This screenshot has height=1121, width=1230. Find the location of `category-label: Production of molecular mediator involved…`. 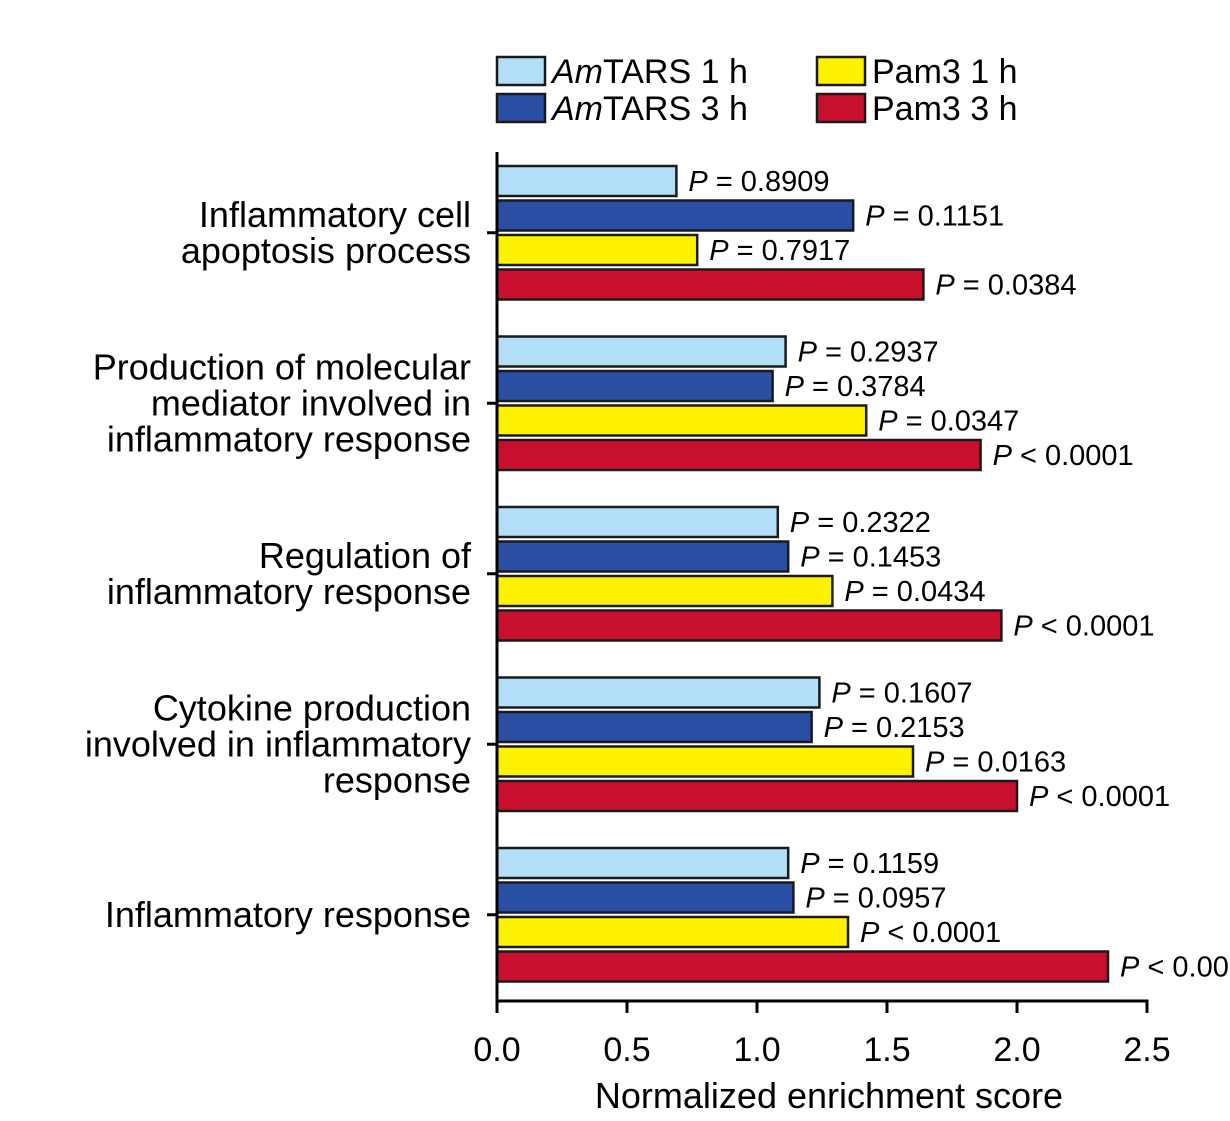

category-label: Production of molecular mediator involved… is located at coordinates (282, 402).